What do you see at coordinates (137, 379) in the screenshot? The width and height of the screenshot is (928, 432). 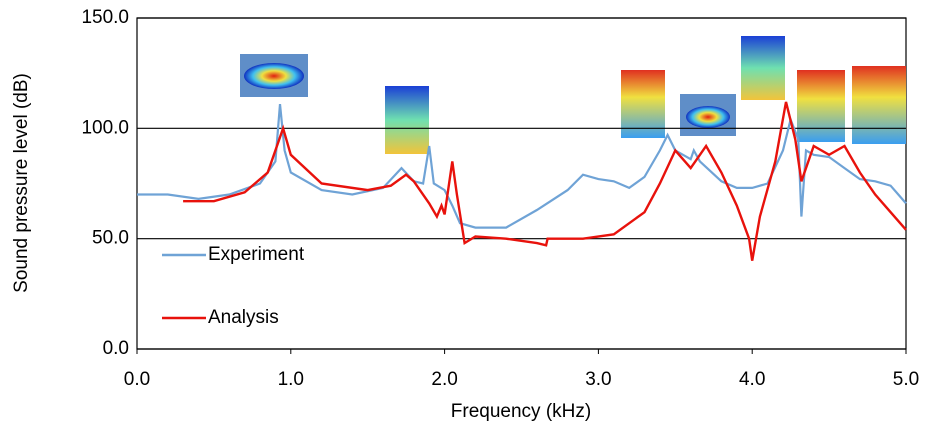 I see `x-tick-label: 0.0` at bounding box center [137, 379].